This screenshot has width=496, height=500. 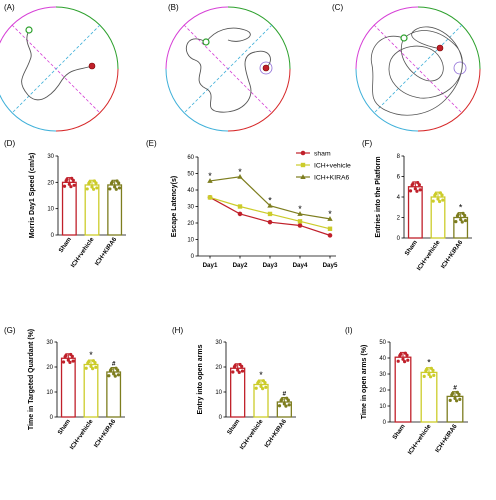 What do you see at coordinates (349, 330) in the screenshot?
I see `panel-label-i: (I)` at bounding box center [349, 330].